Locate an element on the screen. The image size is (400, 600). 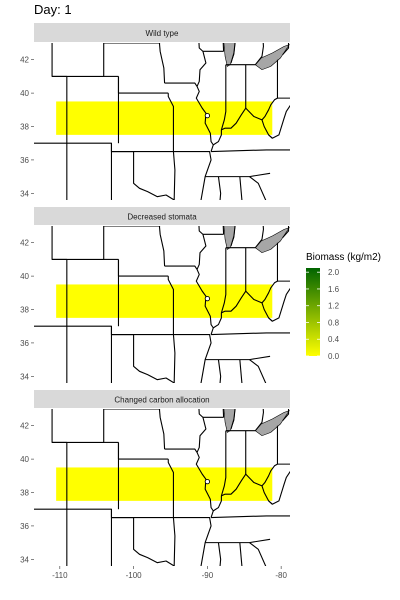
facet-strip-label: Changed carbon allocation is located at coordinates (161, 400).